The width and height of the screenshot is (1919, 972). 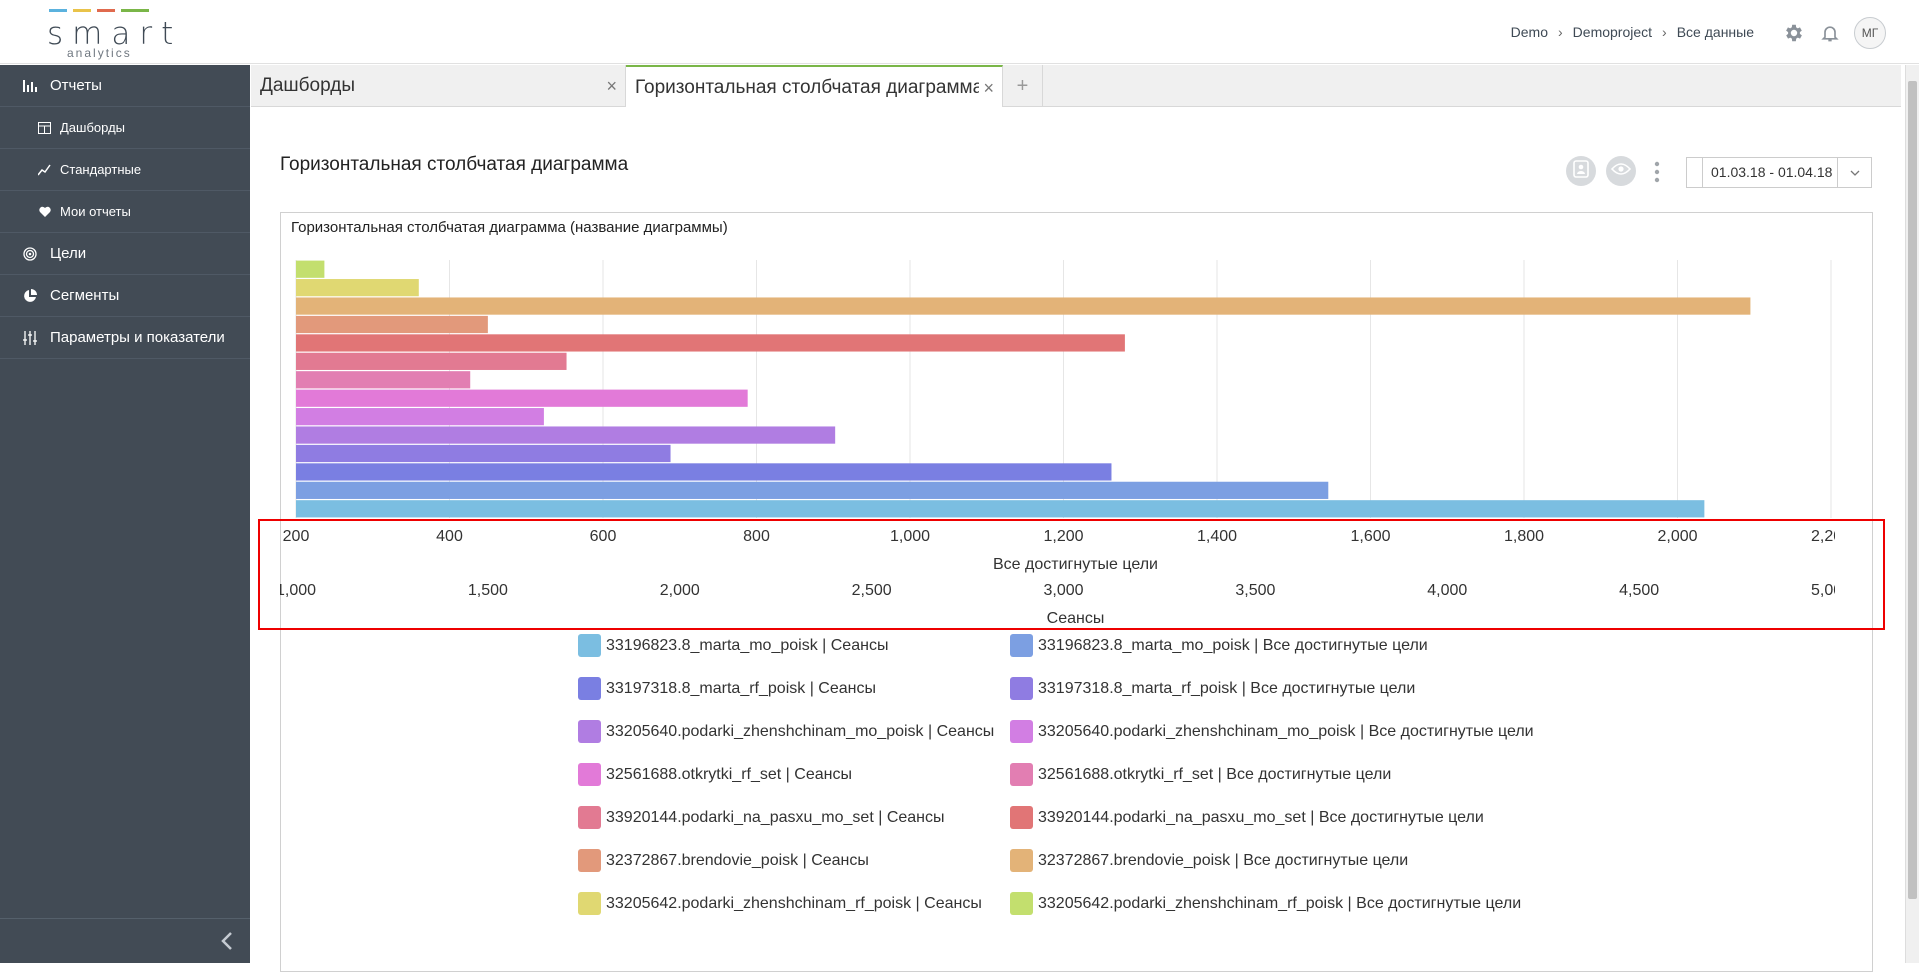 What do you see at coordinates (30, 338) in the screenshot?
I see `sliders-icon` at bounding box center [30, 338].